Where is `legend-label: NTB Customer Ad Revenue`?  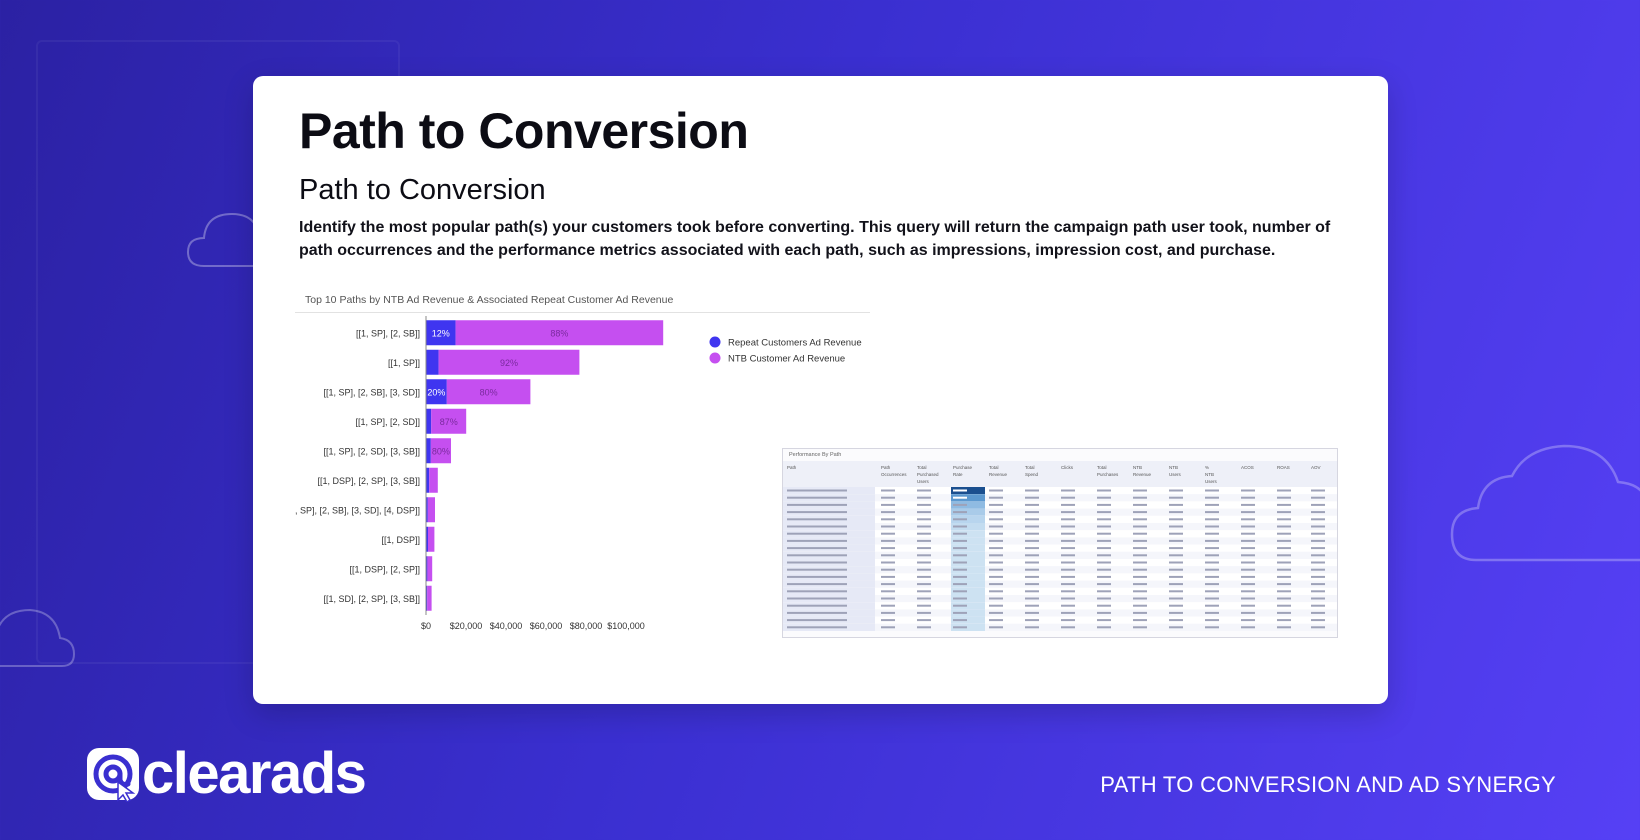
legend-label: NTB Customer Ad Revenue is located at coordinates (786, 359).